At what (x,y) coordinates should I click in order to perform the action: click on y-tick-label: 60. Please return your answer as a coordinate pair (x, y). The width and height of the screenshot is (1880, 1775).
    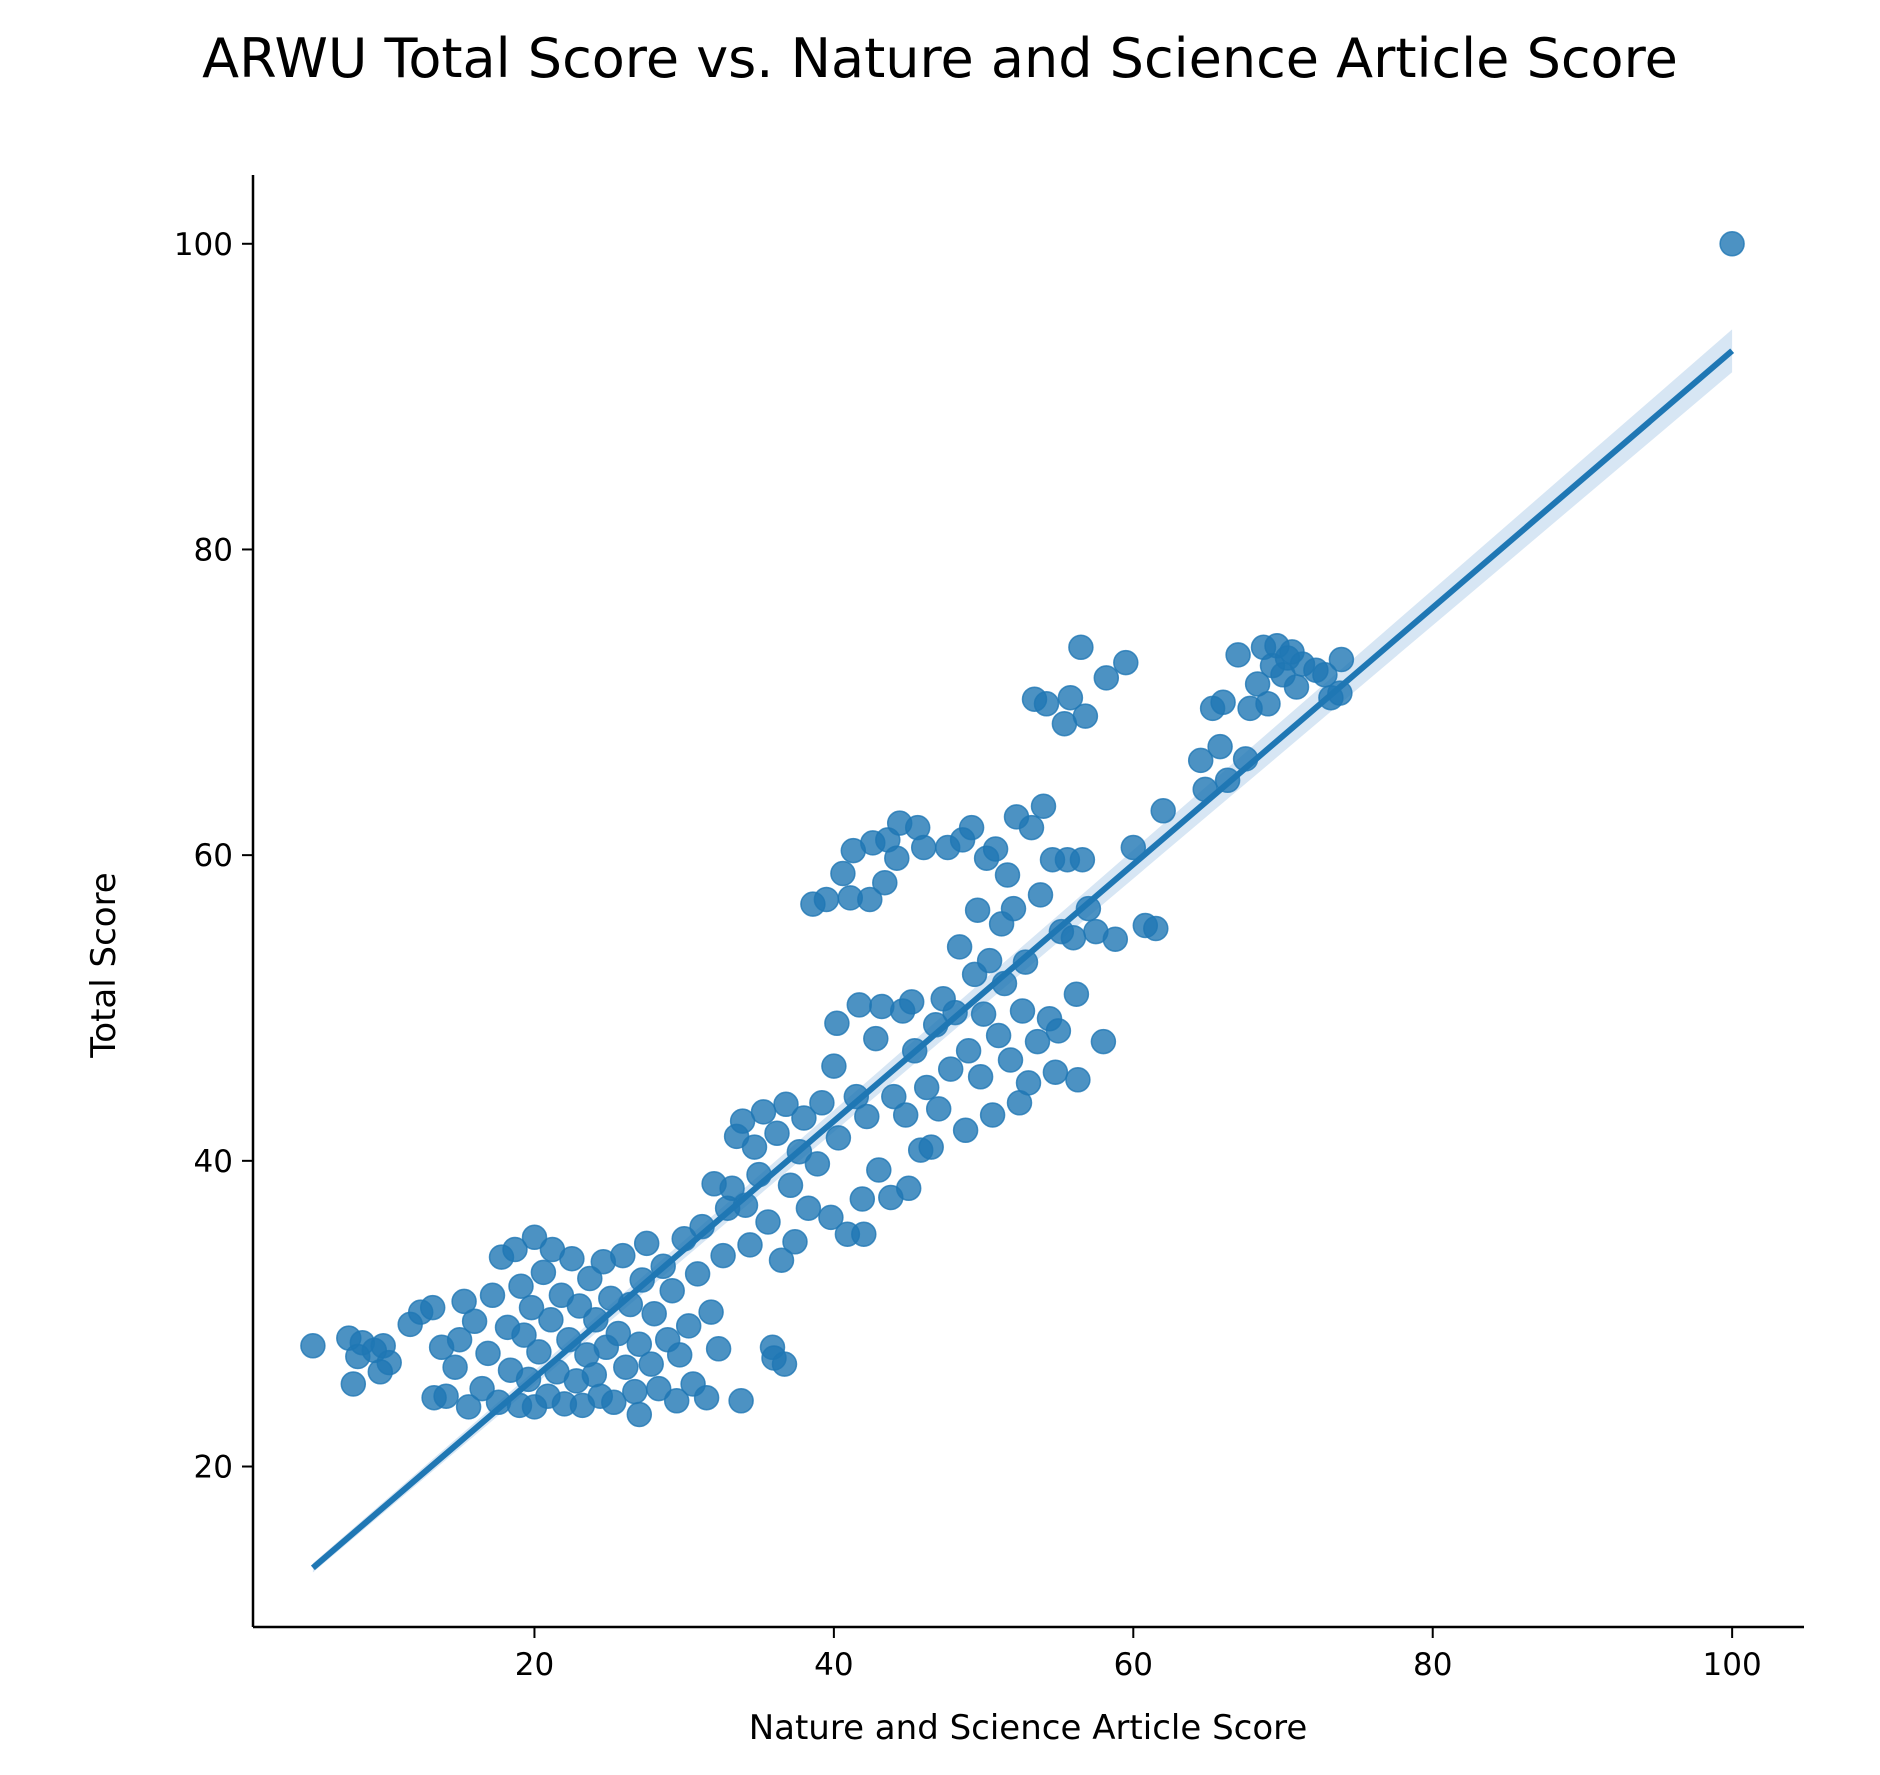
    Looking at the image, I should click on (213, 856).